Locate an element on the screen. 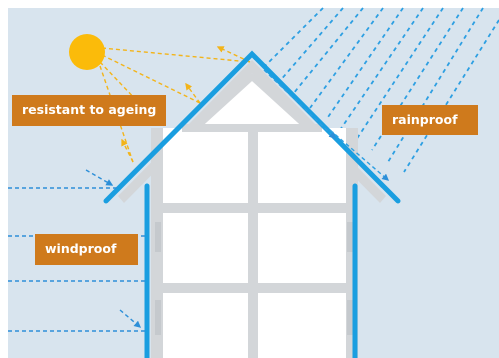 The image size is (499, 358). label-rainproof: rainproof is located at coordinates (430, 120).